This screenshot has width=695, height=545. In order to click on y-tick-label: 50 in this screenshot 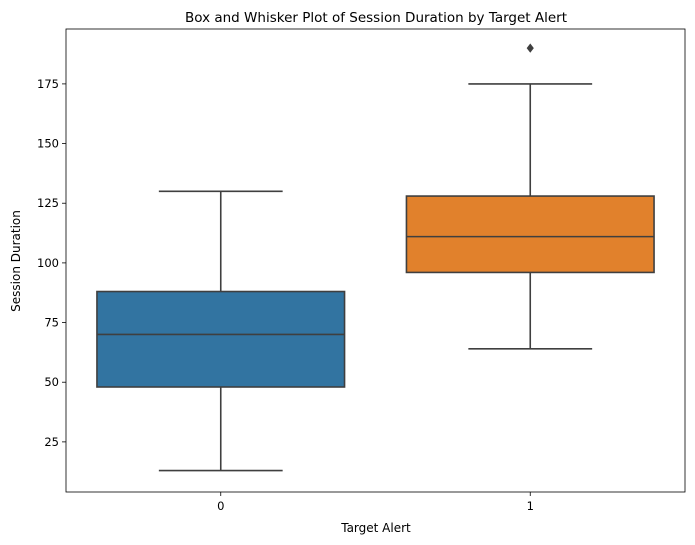, I will do `click(51, 382)`.